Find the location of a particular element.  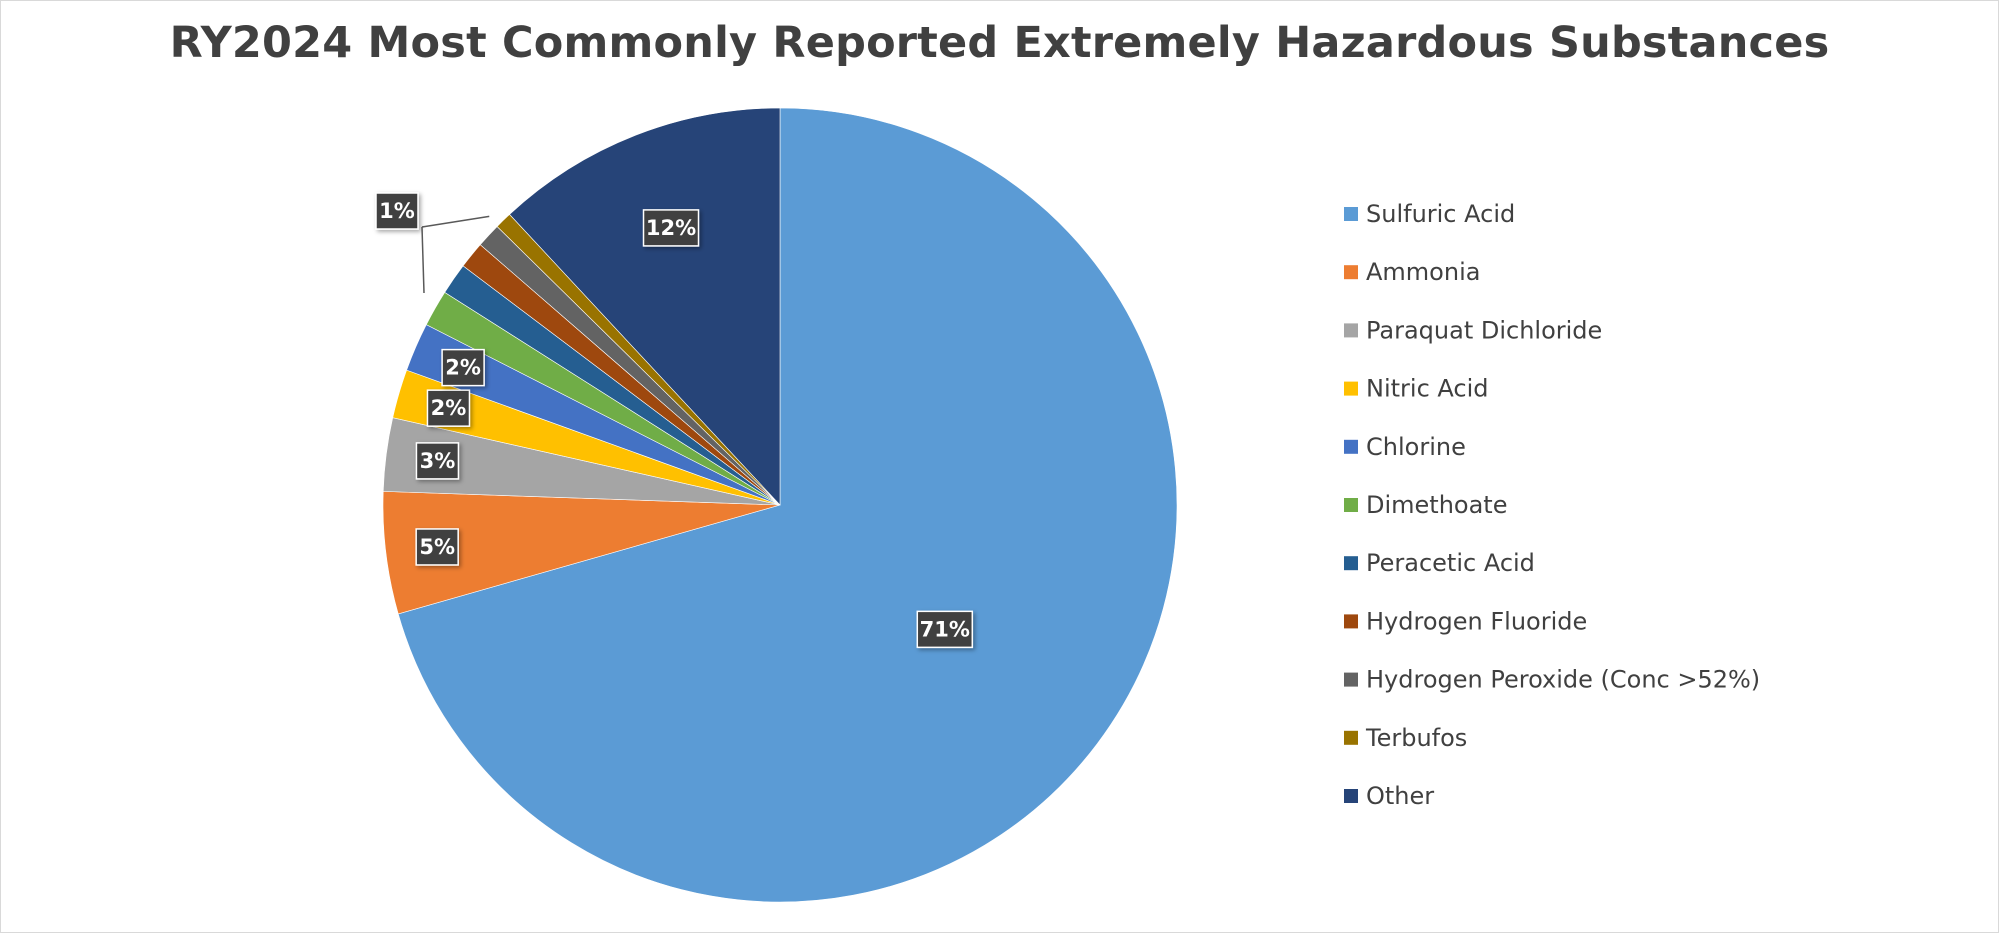

legend-label: Chlorine is located at coordinates (1416, 447).